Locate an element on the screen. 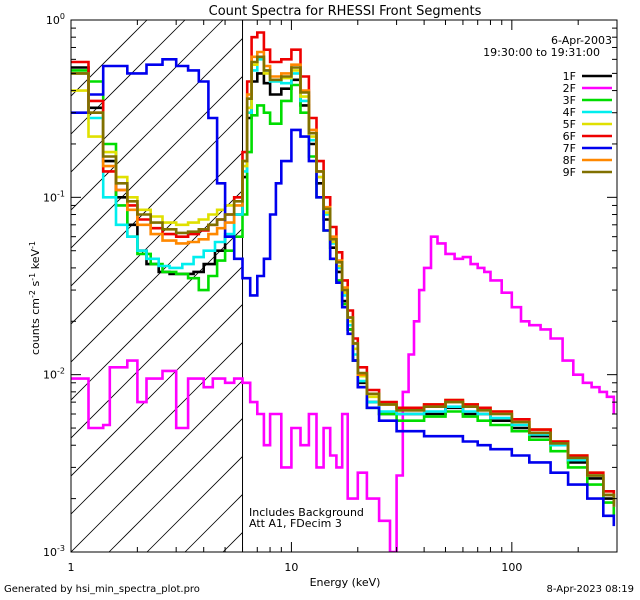  legend-label-5f: 5F is located at coordinates (569, 124).